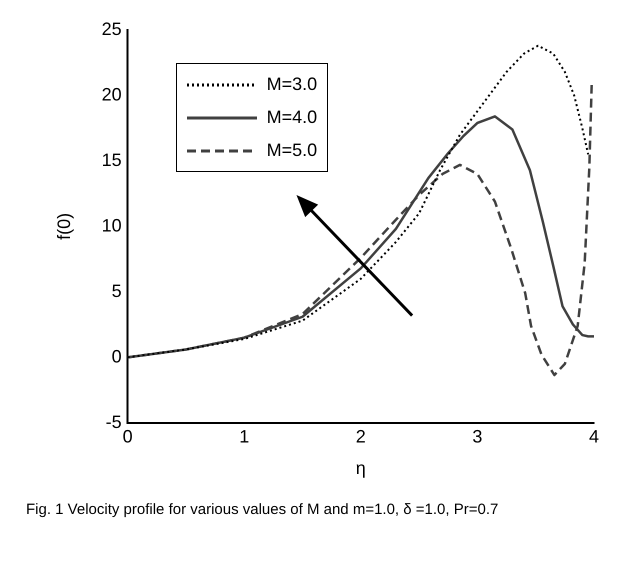 The height and width of the screenshot is (573, 624). Describe the element at coordinates (594, 436) in the screenshot. I see `x-tick-label: 4` at that location.